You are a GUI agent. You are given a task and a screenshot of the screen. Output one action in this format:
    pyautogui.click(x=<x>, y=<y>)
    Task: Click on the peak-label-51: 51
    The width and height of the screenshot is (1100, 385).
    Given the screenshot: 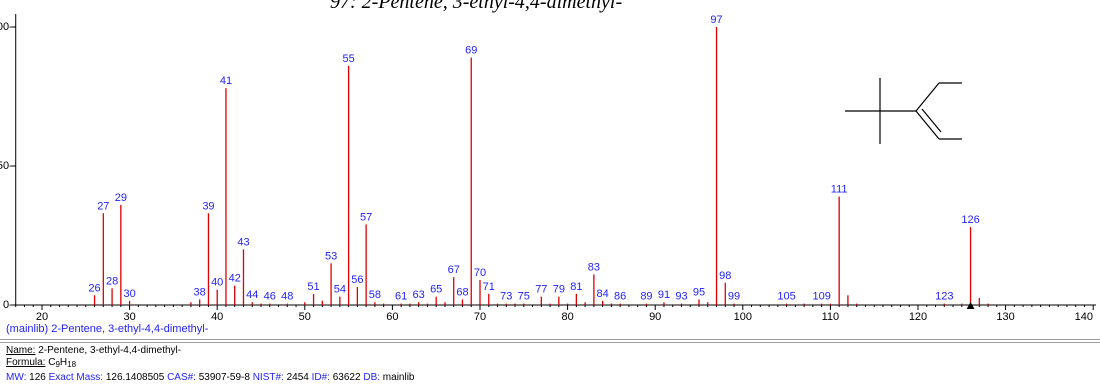 What is the action you would take?
    pyautogui.click(x=313, y=287)
    